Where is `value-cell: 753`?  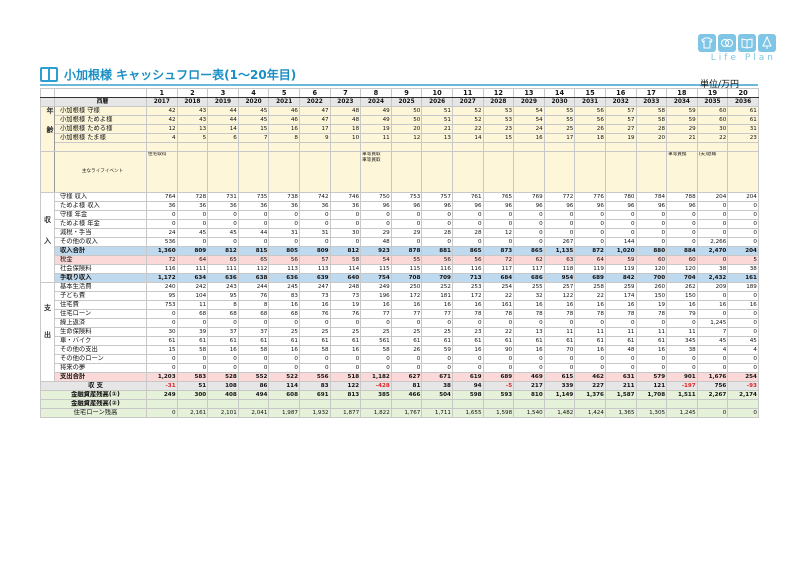
value-cell: 753 is located at coordinates (406, 197).